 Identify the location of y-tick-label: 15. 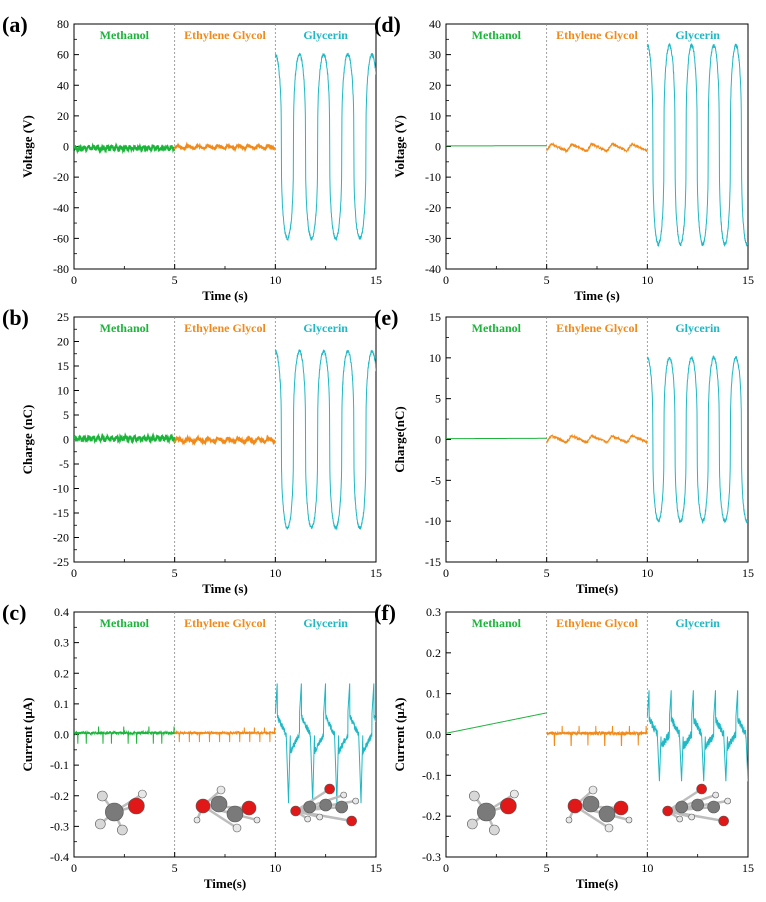
(435, 317).